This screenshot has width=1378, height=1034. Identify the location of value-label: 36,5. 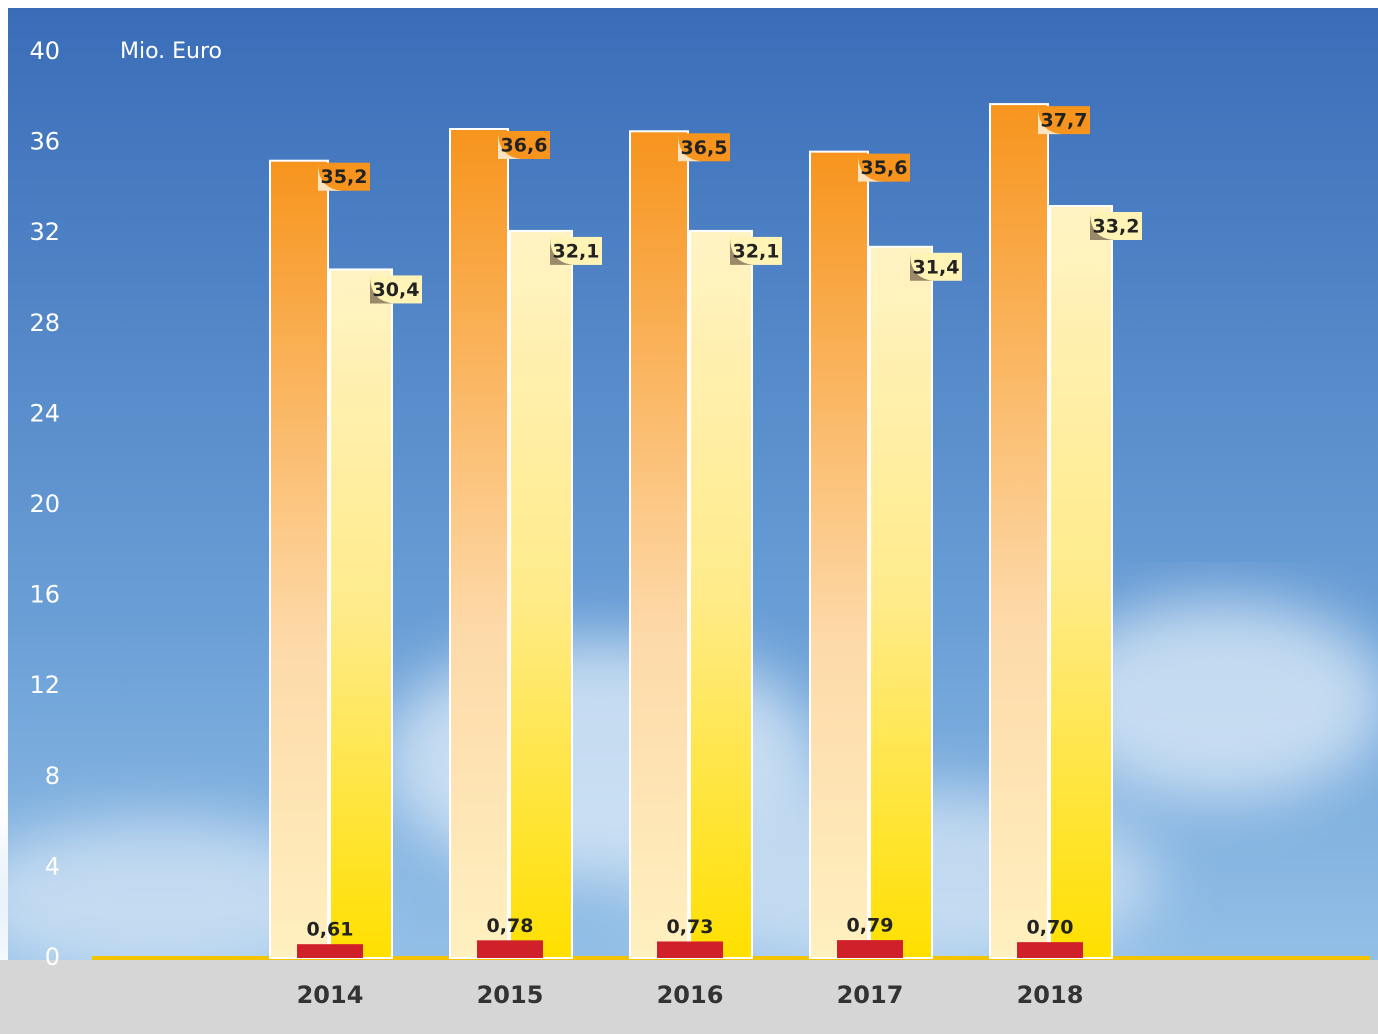
(704, 148).